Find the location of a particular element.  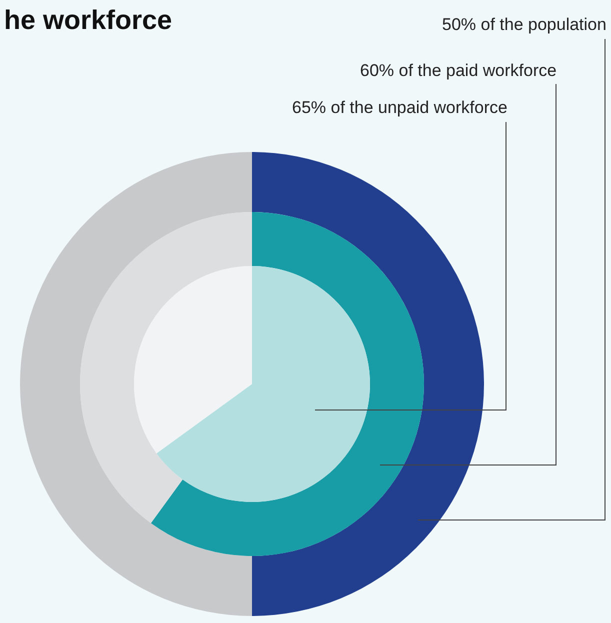

slice-label: 65% of the unpaid workforce is located at coordinates (400, 107).